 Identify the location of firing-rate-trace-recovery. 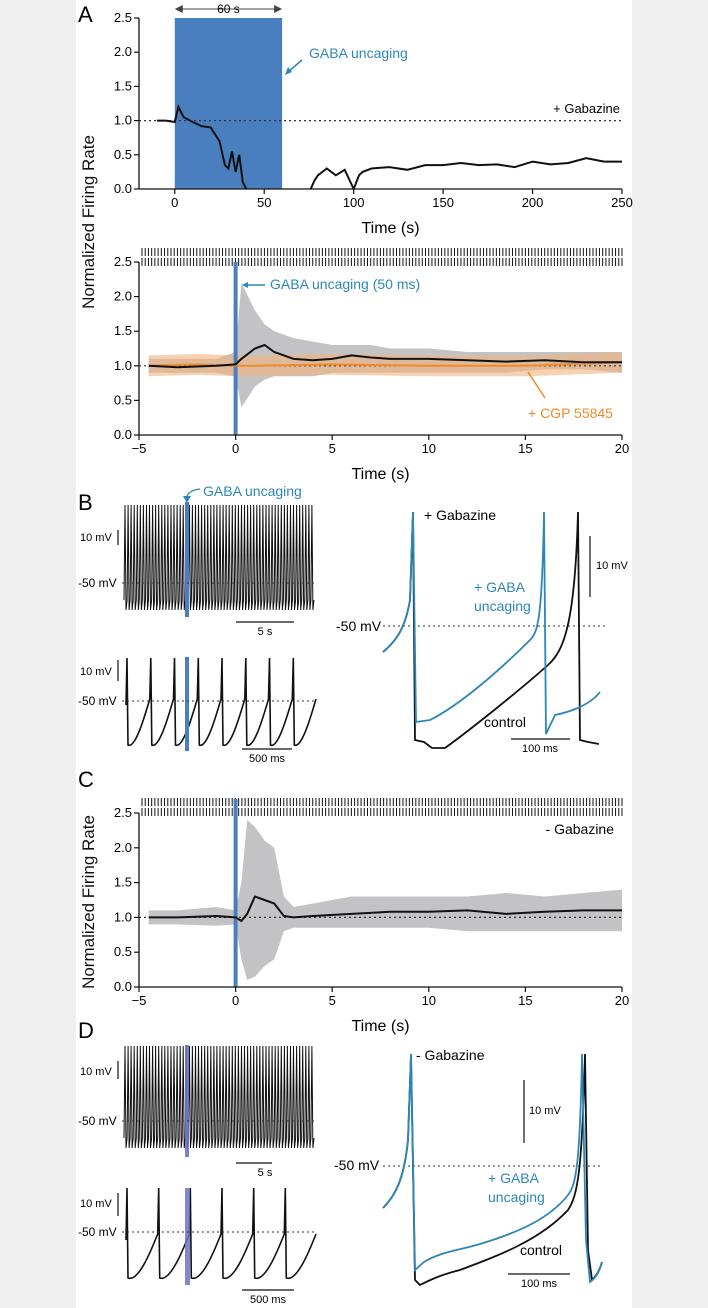
(465, 174).